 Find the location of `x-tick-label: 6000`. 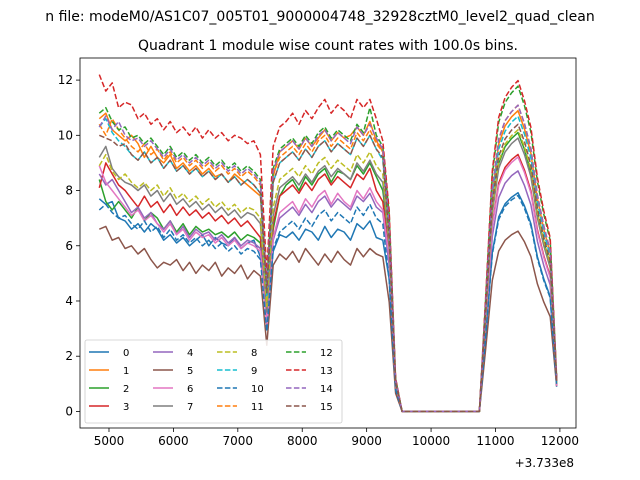

x-tick-label: 6000 is located at coordinates (173, 441).